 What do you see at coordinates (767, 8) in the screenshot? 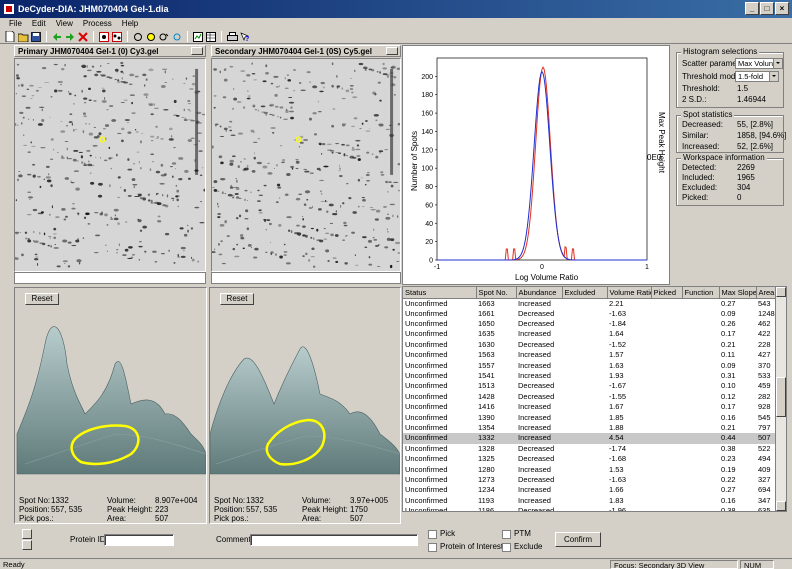
I see `maximize-button: □` at bounding box center [767, 8].